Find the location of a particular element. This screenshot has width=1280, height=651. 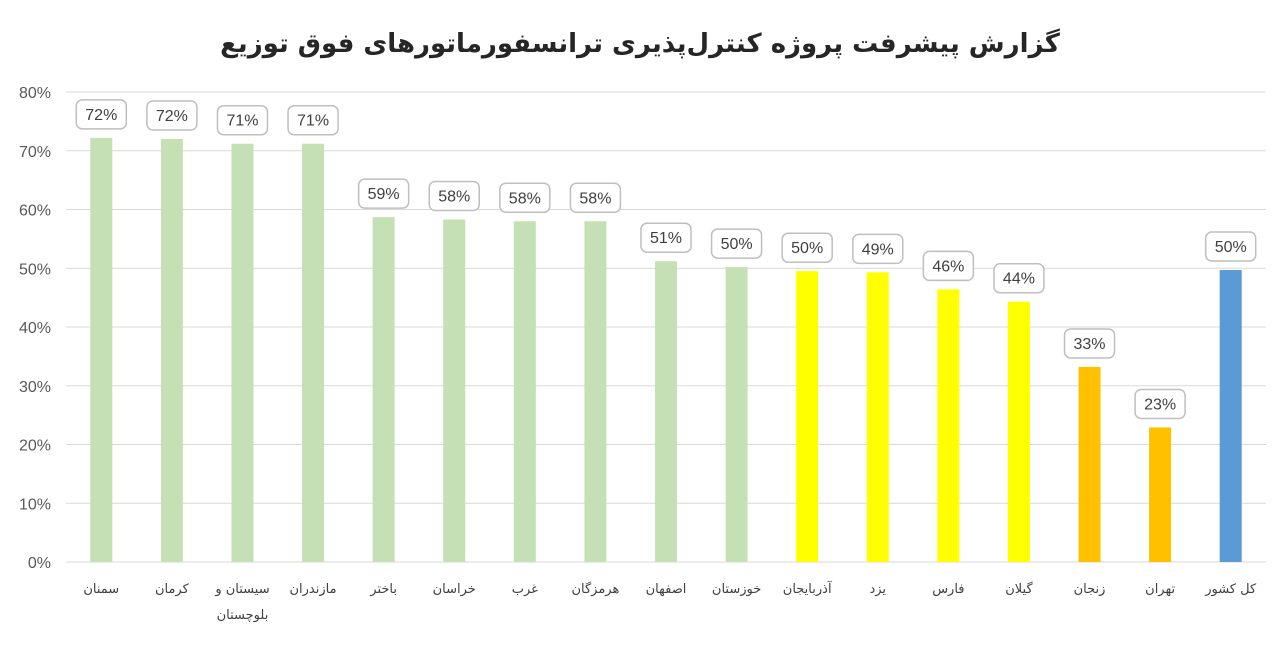

x-category-label: خراسان is located at coordinates (454, 589).